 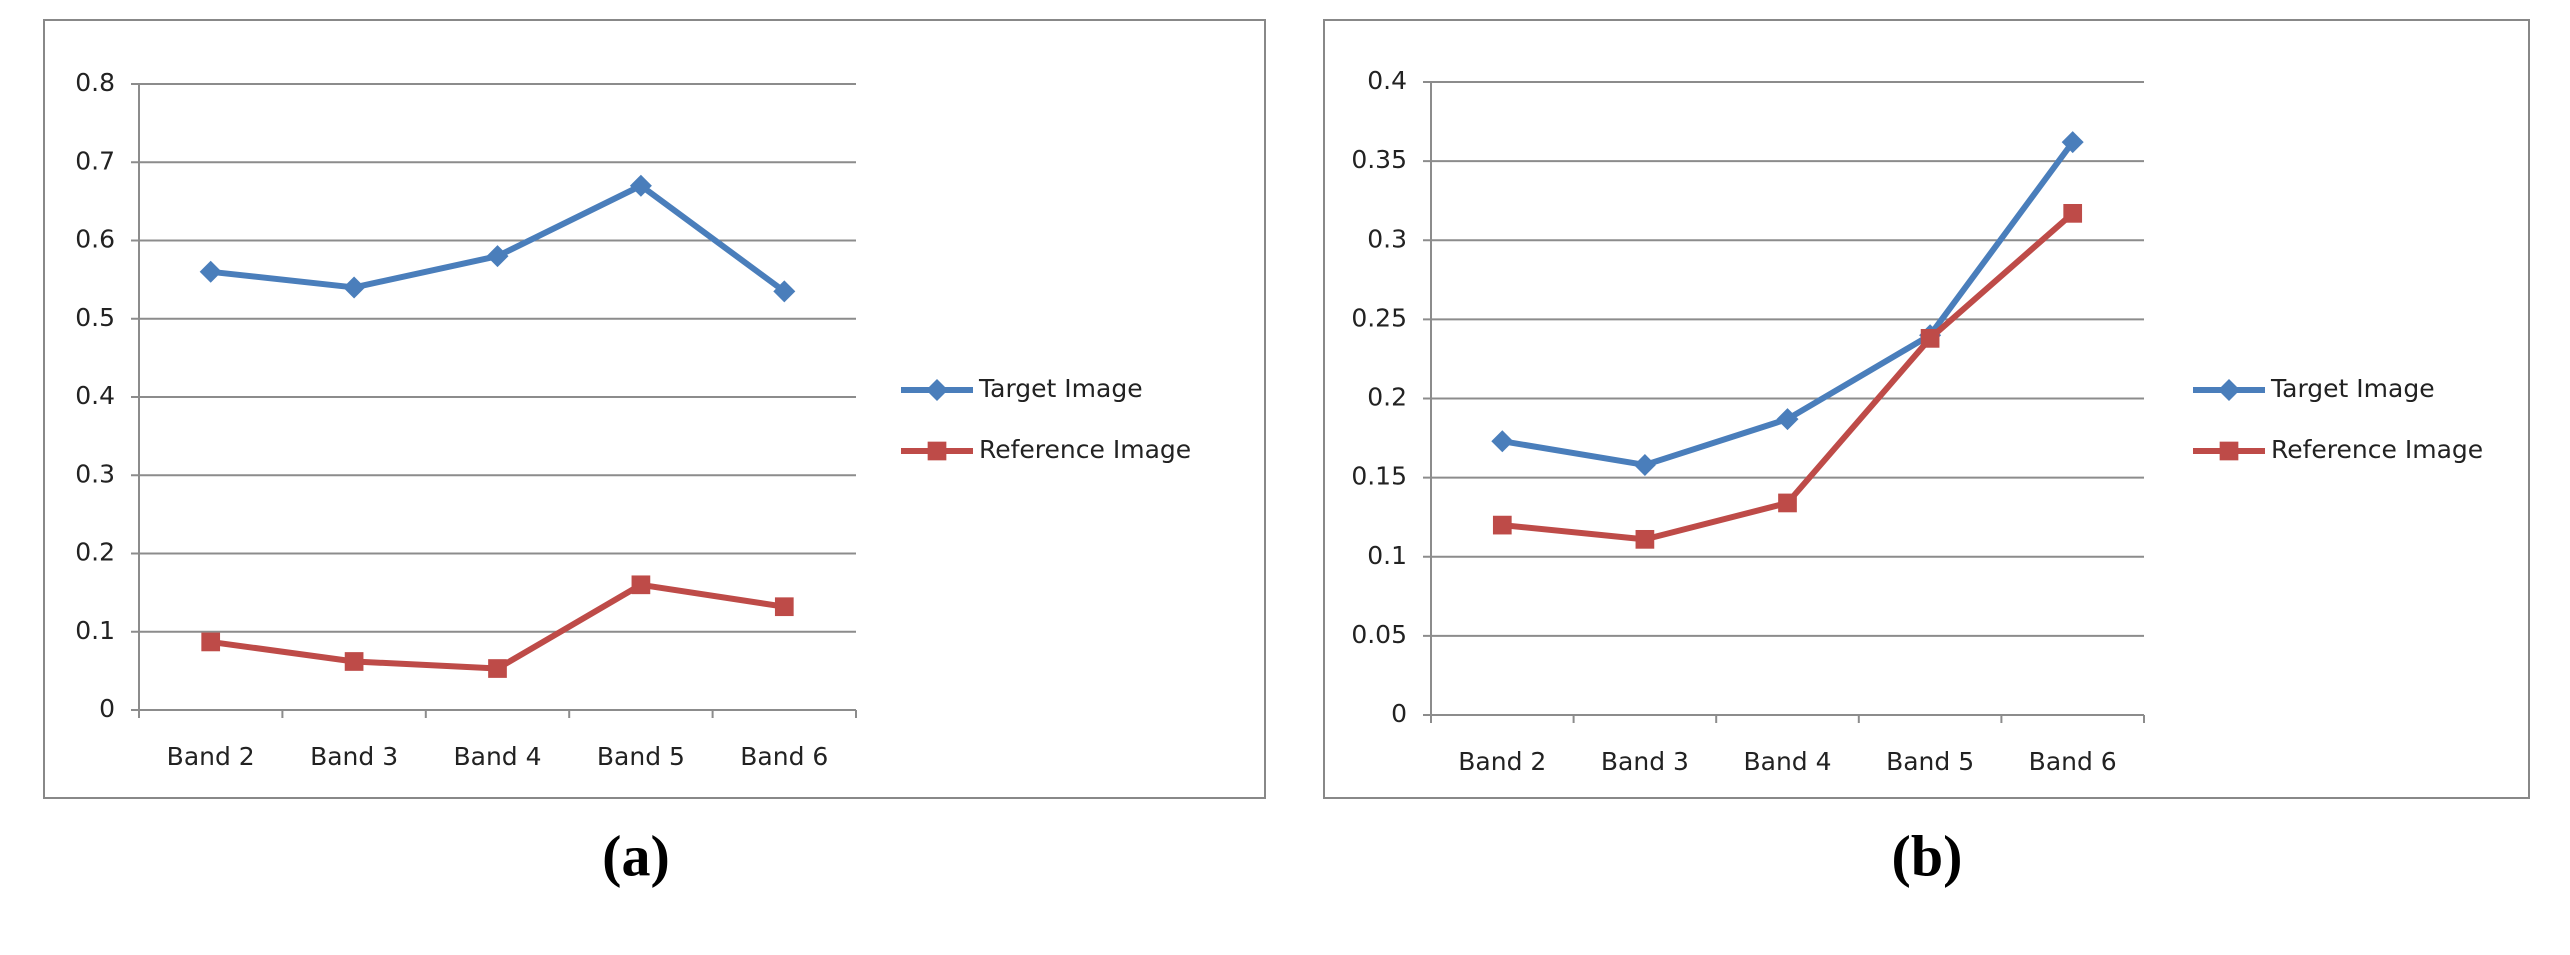 I want to click on y-tick-label: 0.05, so click(x=1379, y=634).